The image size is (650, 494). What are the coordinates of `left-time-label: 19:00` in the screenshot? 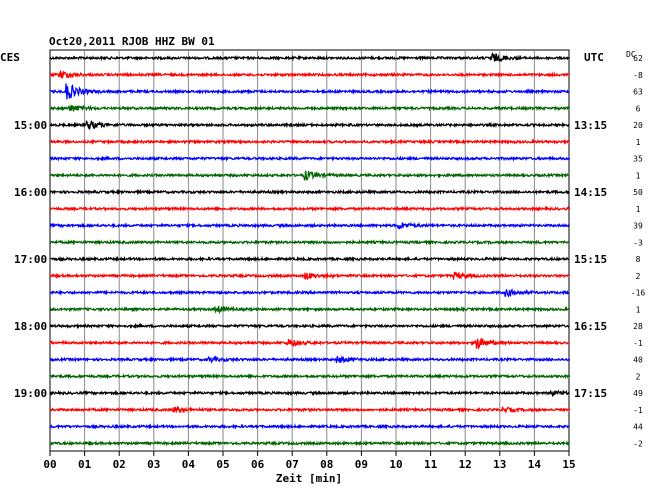 It's located at (30, 393).